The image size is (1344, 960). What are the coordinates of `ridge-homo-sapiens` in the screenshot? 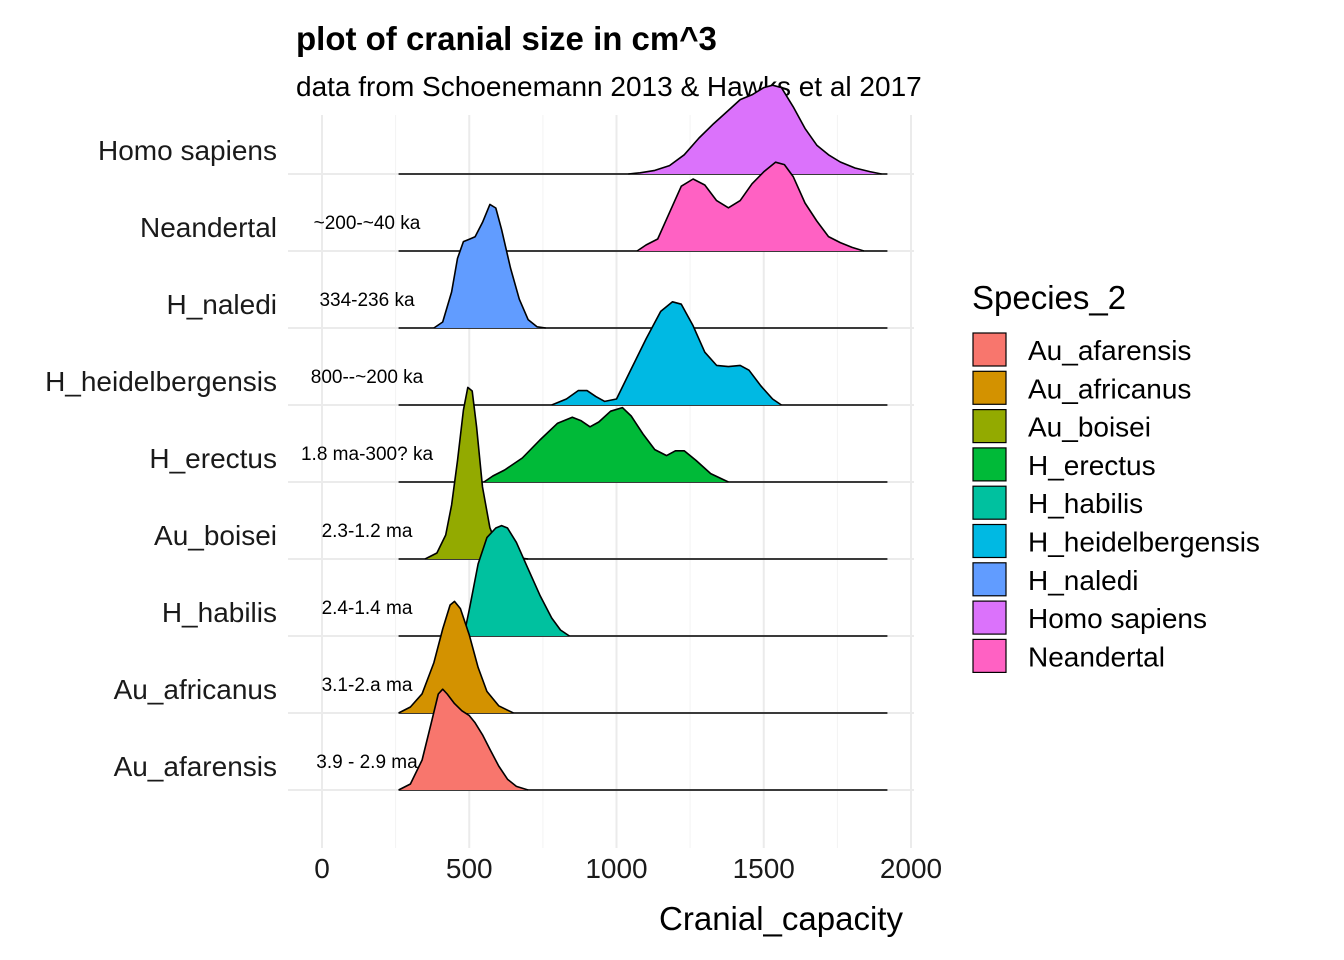 It's located at (643, 129).